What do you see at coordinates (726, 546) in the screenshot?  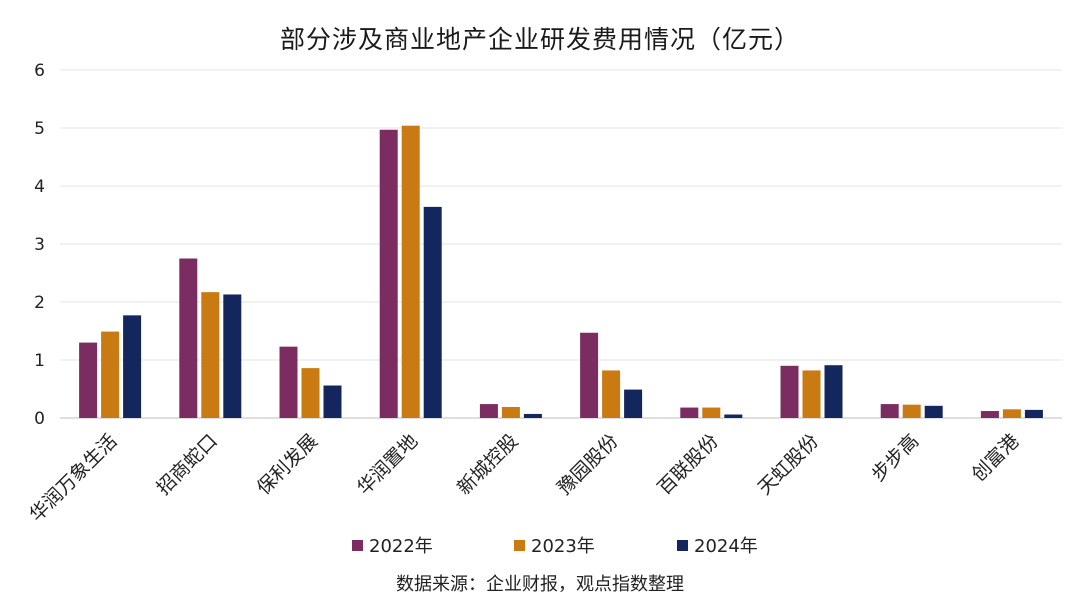 I see `legend-label: 2024年` at bounding box center [726, 546].